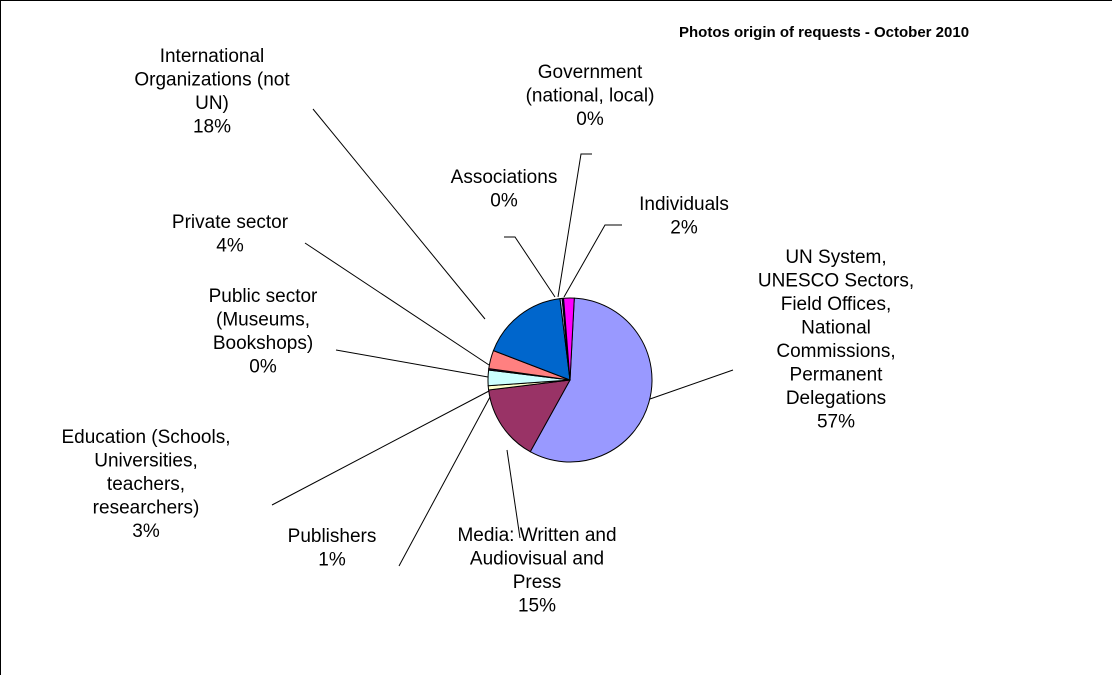 The image size is (1112, 676). Describe the element at coordinates (230, 222) in the screenshot. I see `slice-label-line: Private sector` at that location.